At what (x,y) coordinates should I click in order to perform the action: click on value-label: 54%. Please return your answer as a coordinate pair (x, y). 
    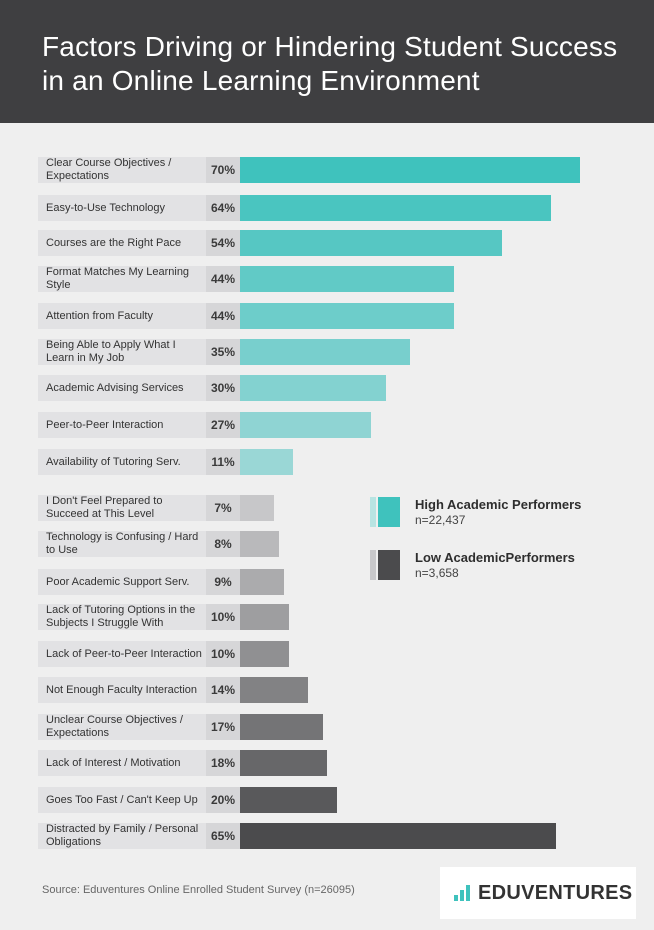
    Looking at the image, I should click on (223, 243).